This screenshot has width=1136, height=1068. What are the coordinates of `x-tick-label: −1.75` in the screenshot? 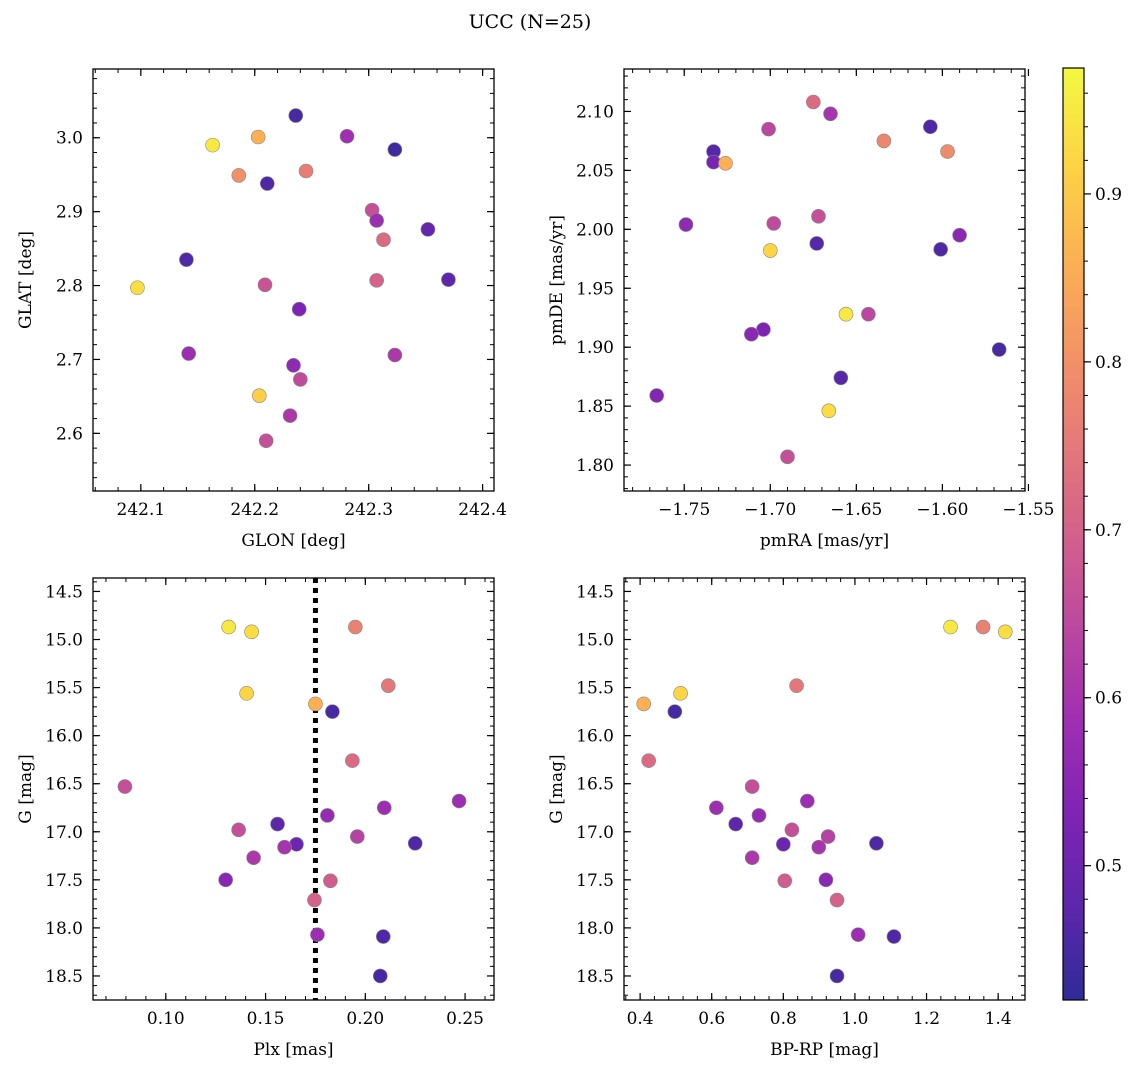 It's located at (684, 510).